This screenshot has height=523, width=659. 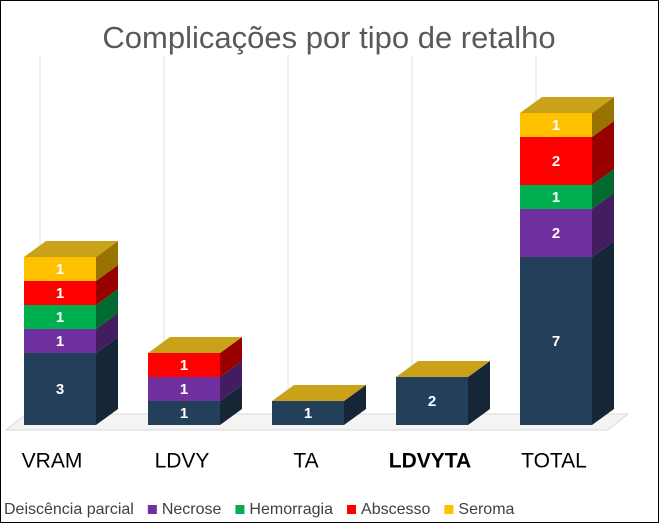 I want to click on chart-title: Complicações por tipo de retalho, so click(x=328, y=37).